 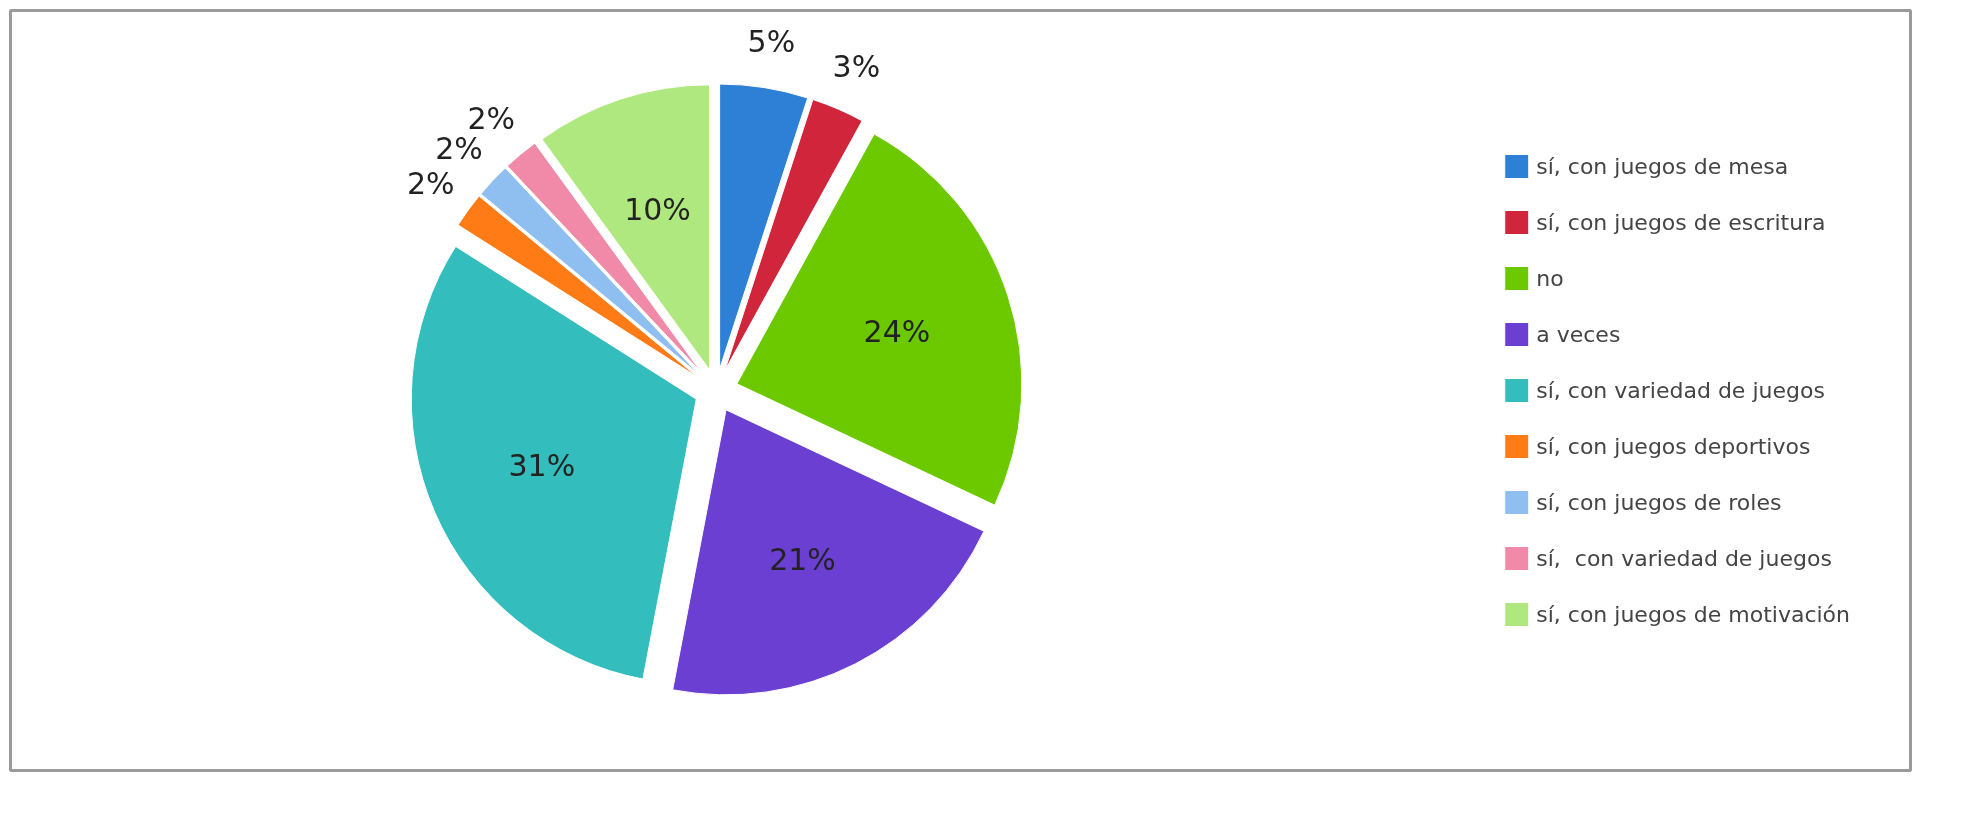 What do you see at coordinates (657, 210) in the screenshot?
I see `data-label: 10%` at bounding box center [657, 210].